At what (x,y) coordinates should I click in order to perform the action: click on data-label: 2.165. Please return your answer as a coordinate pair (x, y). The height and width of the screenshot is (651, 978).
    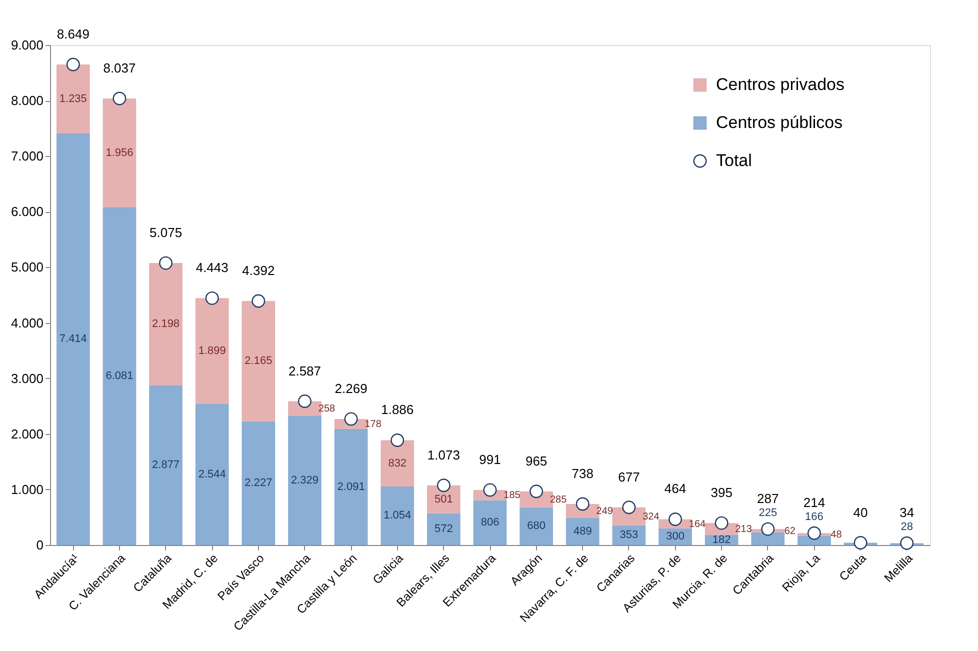
    Looking at the image, I should click on (258, 361).